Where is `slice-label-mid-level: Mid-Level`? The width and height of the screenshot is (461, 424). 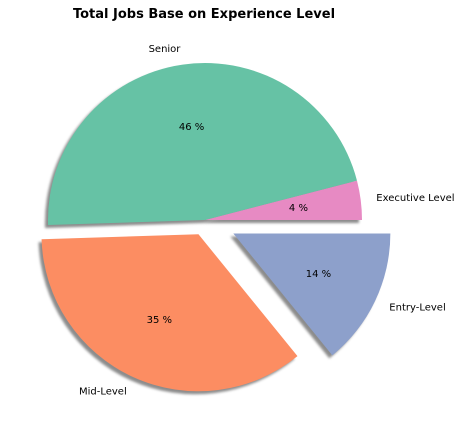
slice-label-mid-level: Mid-Level is located at coordinates (103, 391).